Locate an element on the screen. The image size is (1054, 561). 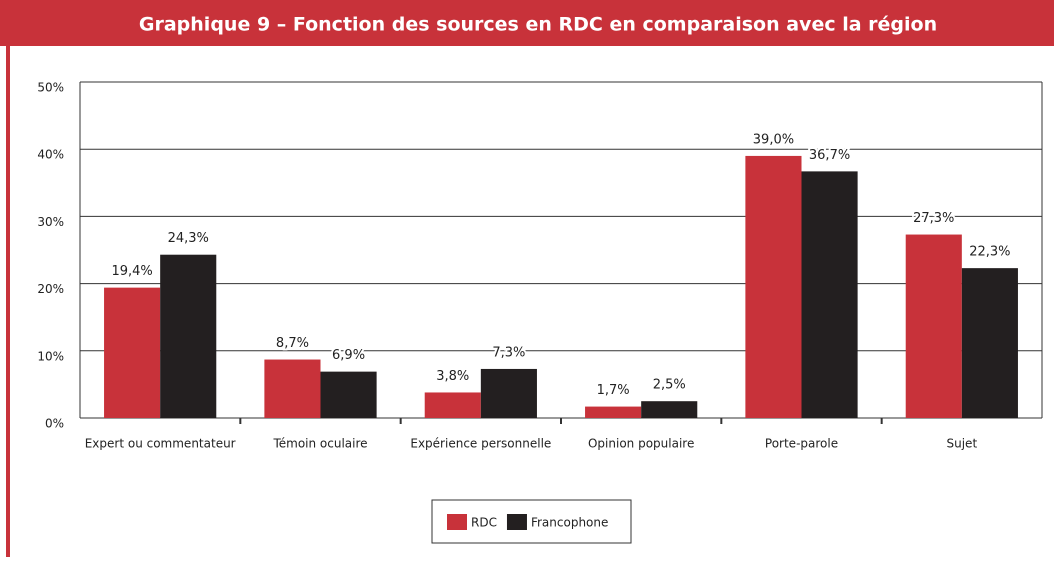
y-tick-label: 50% is located at coordinates (50, 88).